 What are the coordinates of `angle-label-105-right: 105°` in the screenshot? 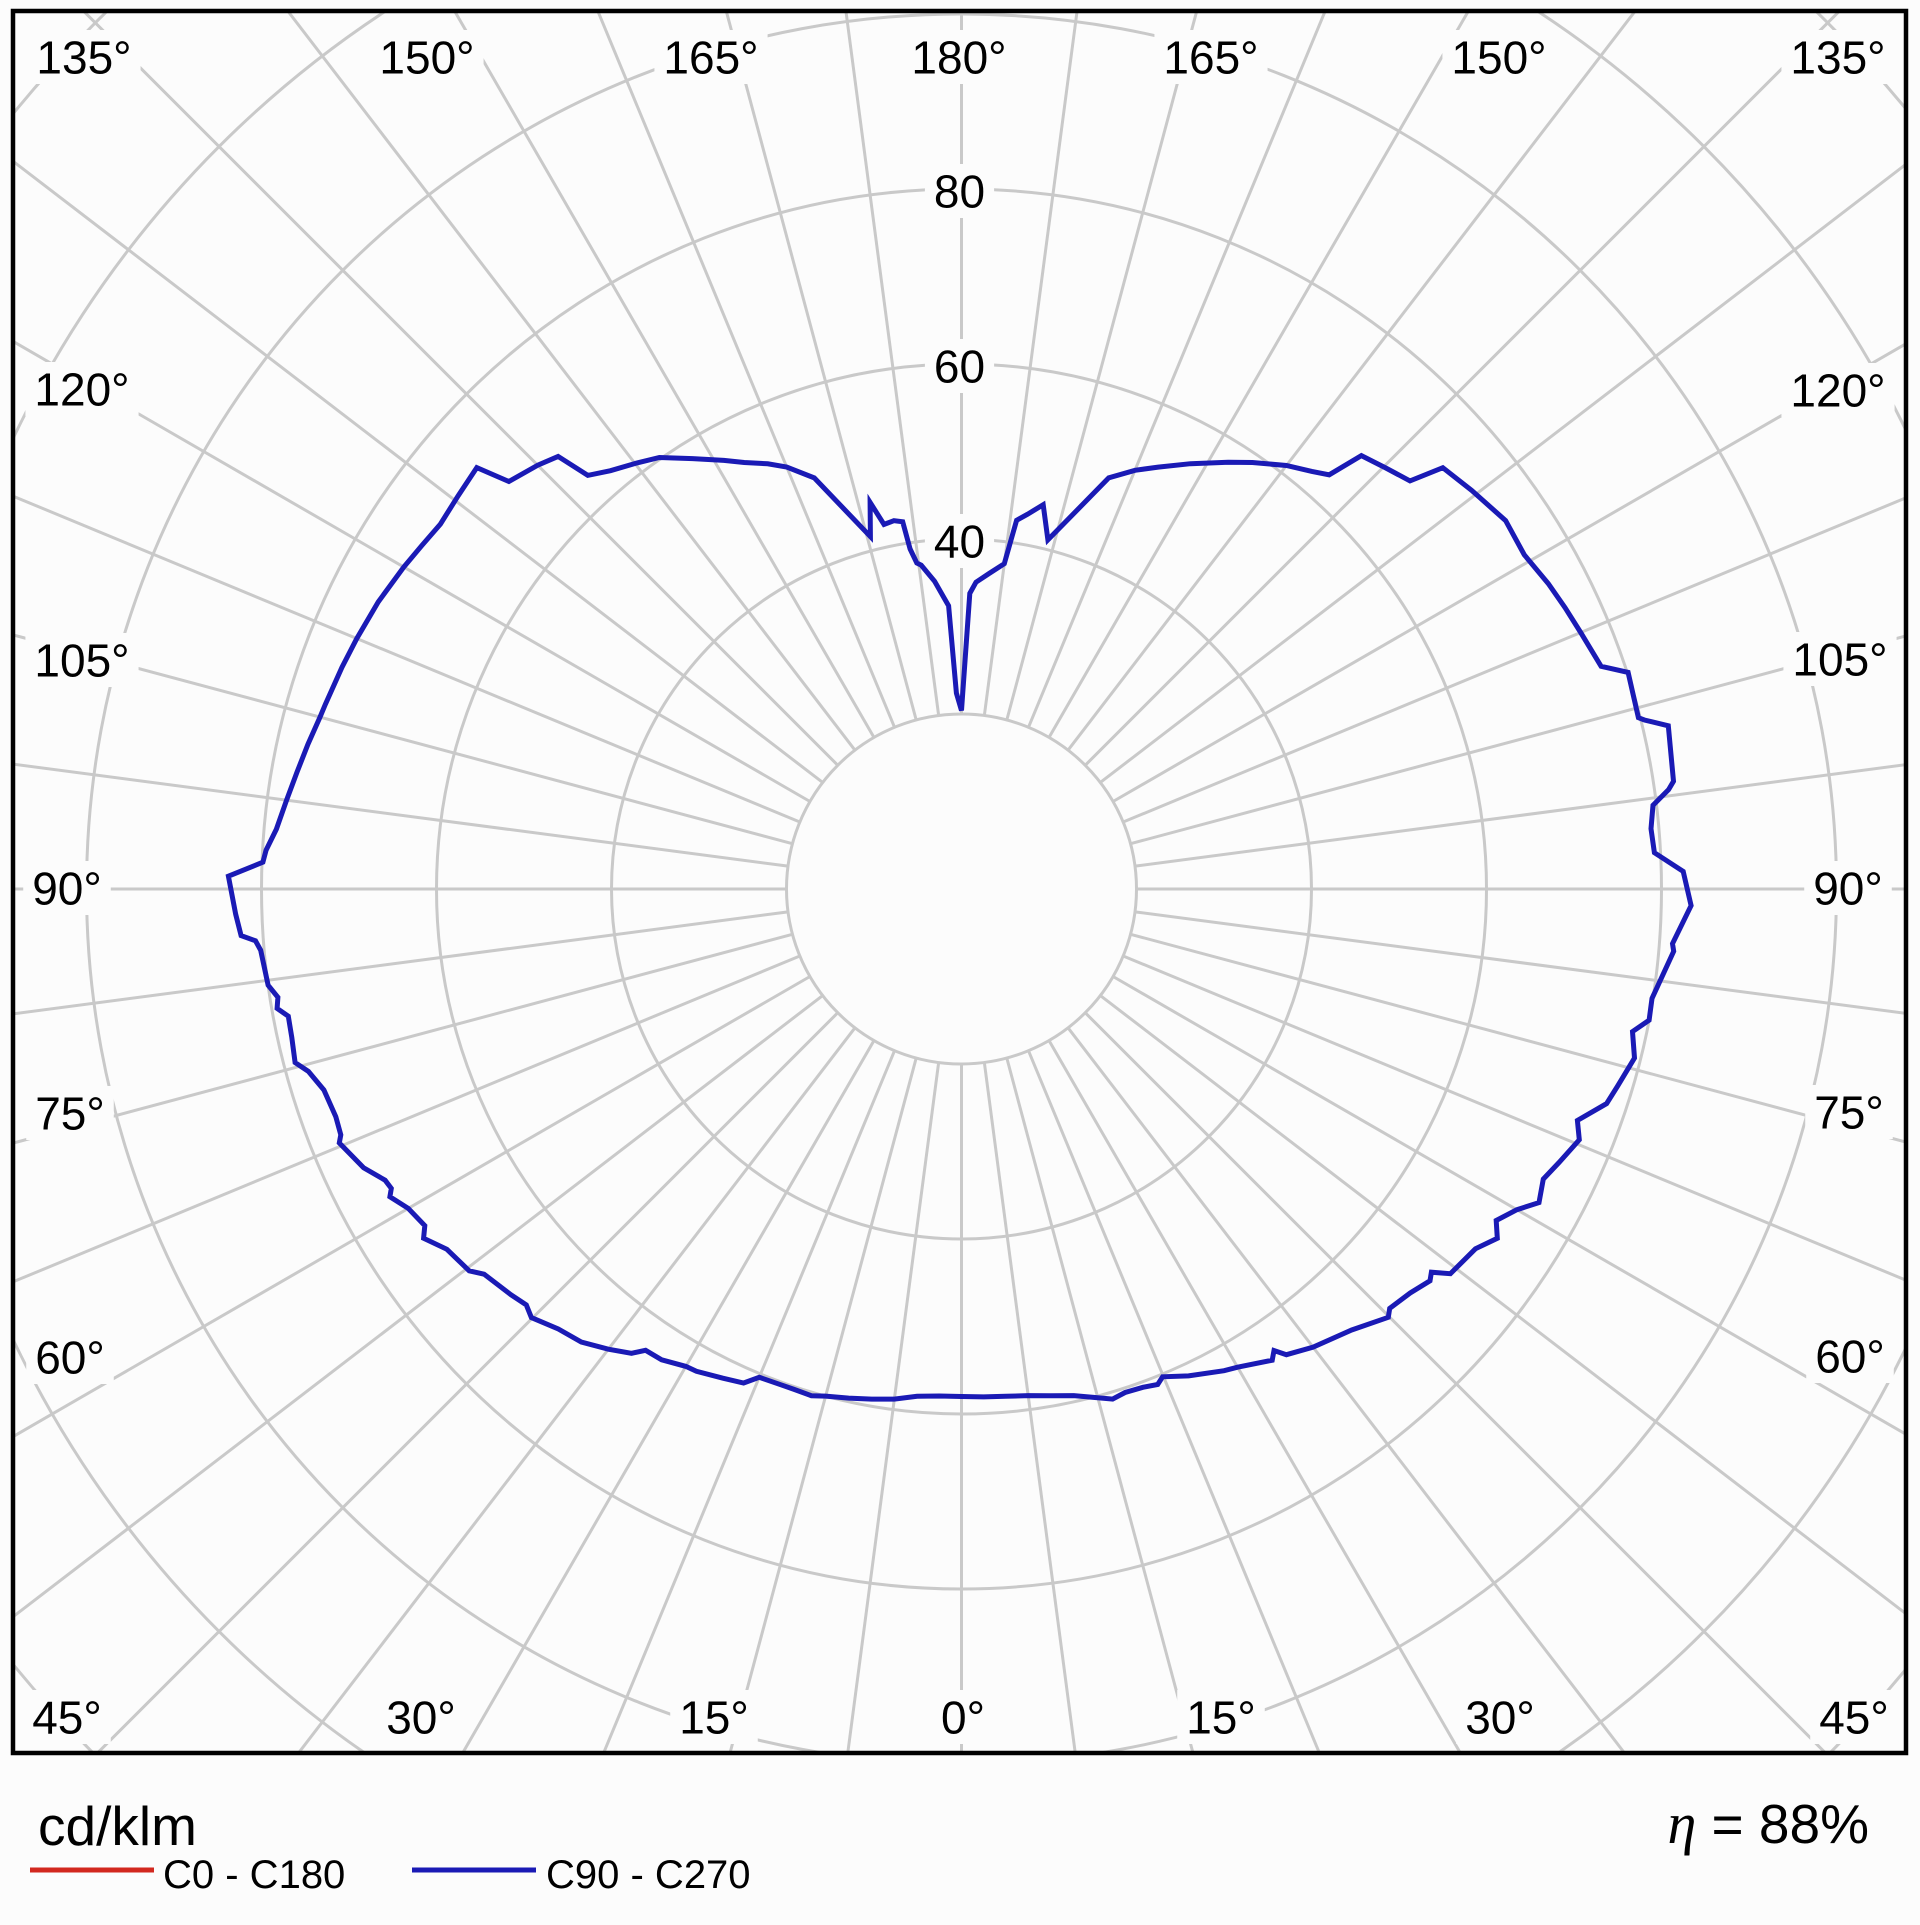 It's located at (1839, 660).